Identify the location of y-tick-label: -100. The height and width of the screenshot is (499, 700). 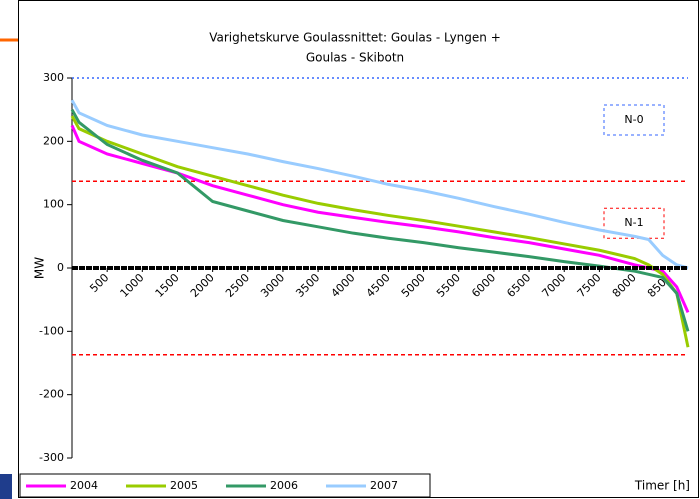
(51, 330).